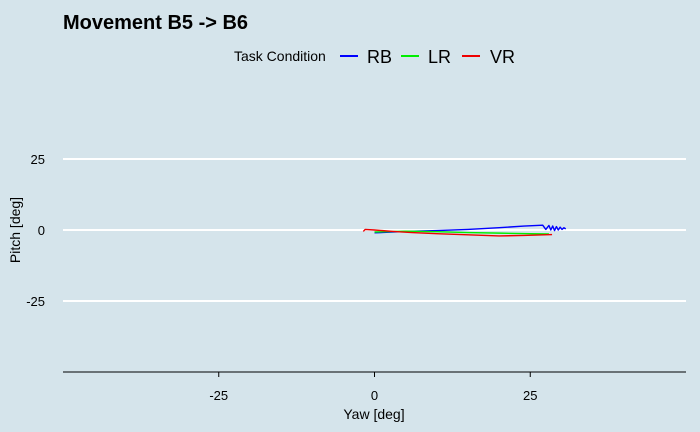  I want to click on series-line-vr, so click(457, 232).